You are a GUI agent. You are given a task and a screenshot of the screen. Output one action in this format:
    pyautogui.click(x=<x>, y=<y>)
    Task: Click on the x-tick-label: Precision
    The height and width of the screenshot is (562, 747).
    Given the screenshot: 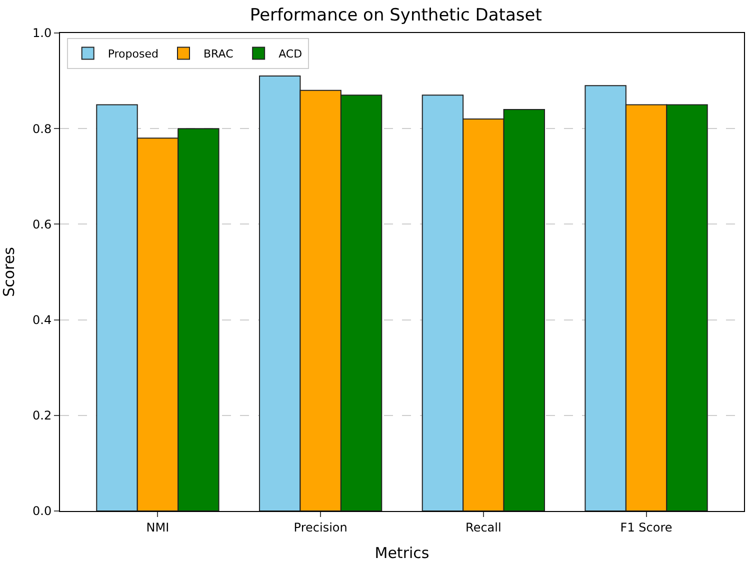 What is the action you would take?
    pyautogui.click(x=321, y=527)
    